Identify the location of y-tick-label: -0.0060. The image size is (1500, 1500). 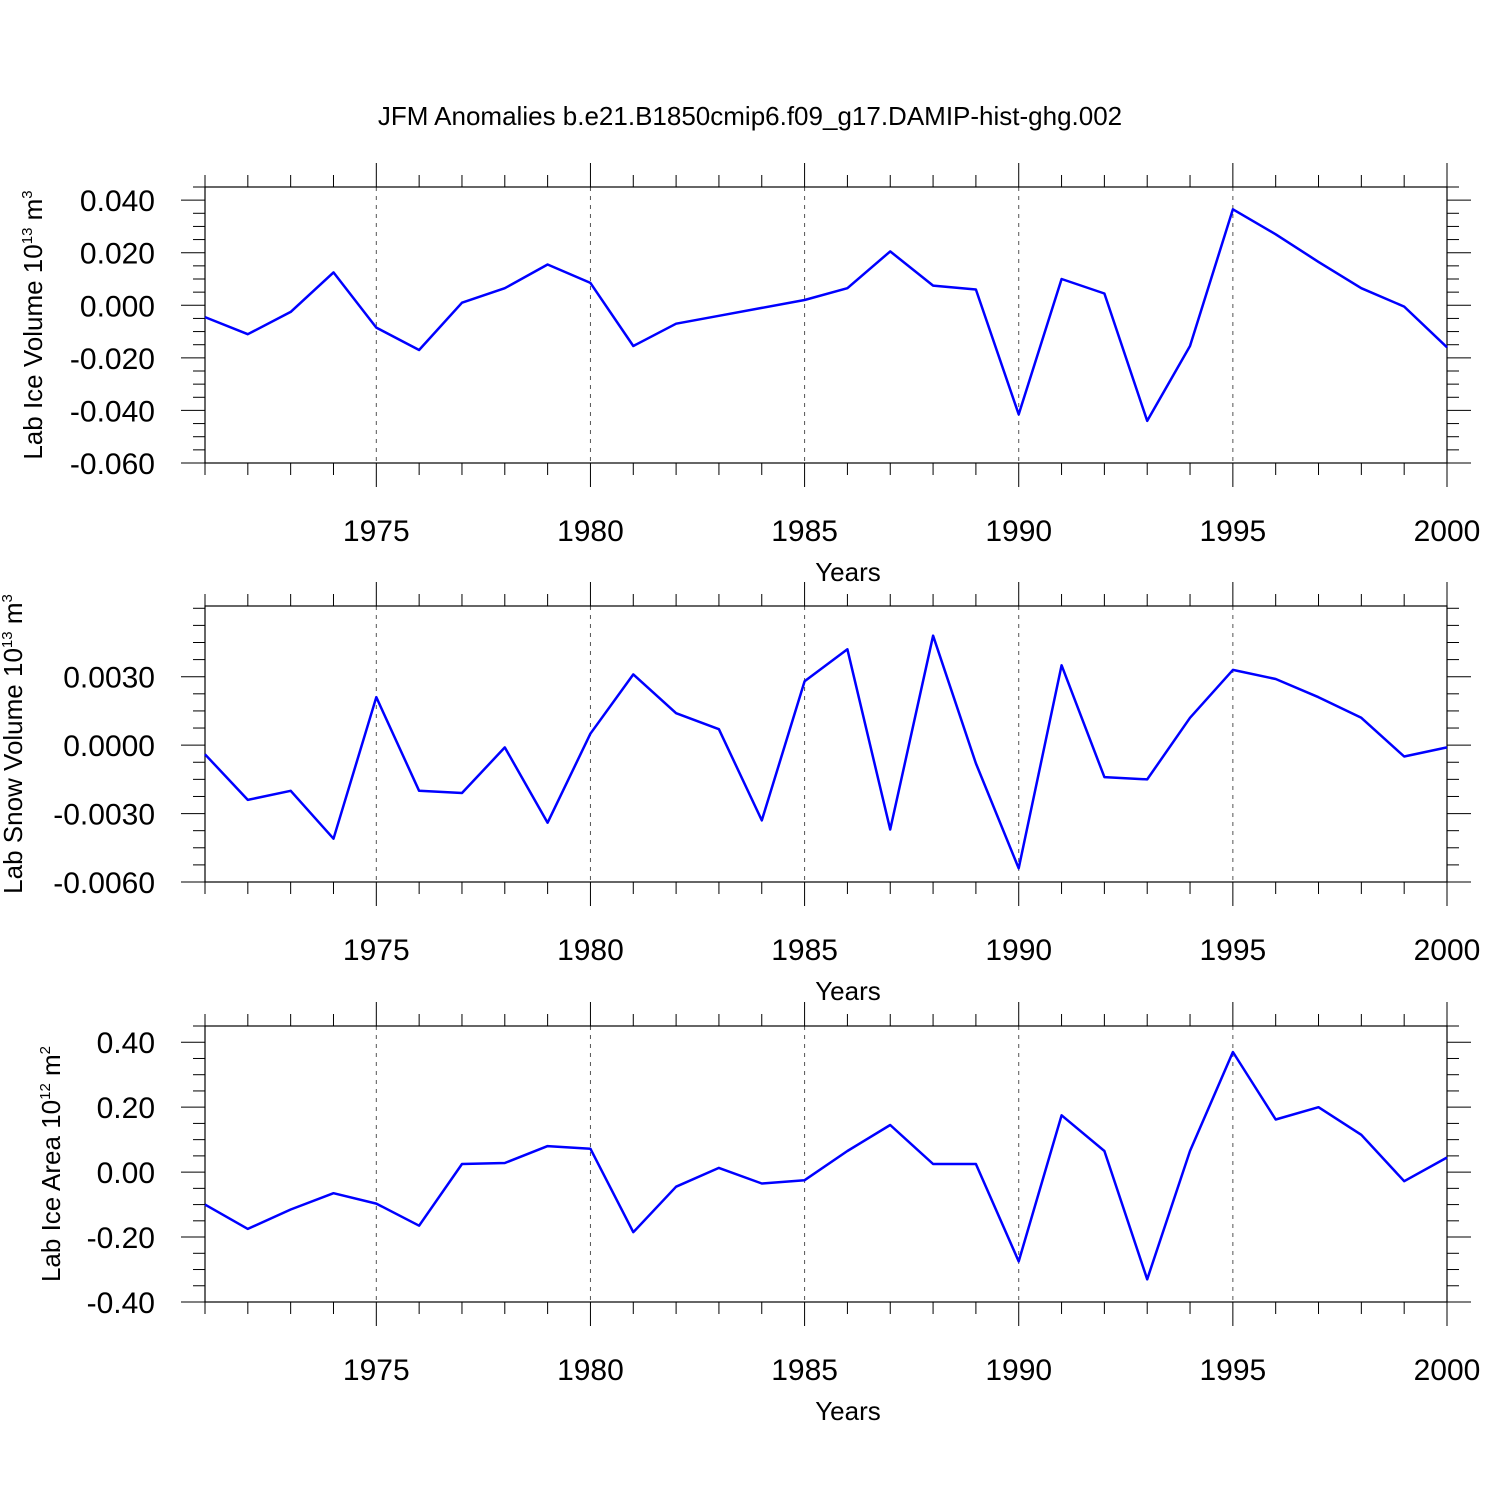
(104, 883).